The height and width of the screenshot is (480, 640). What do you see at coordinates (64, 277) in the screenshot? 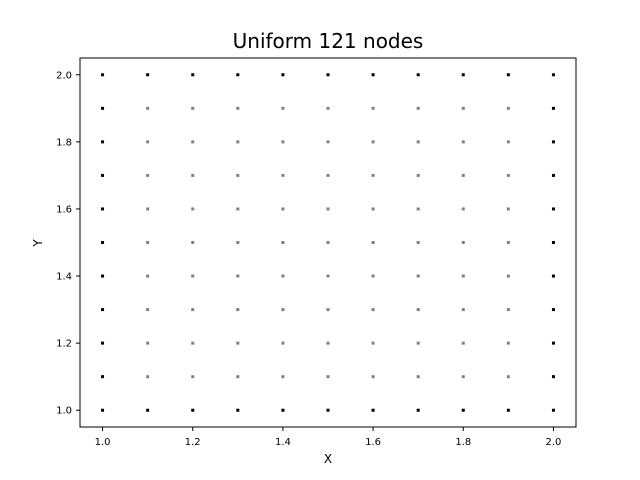
I see `y-tick-label: 1.4` at bounding box center [64, 277].